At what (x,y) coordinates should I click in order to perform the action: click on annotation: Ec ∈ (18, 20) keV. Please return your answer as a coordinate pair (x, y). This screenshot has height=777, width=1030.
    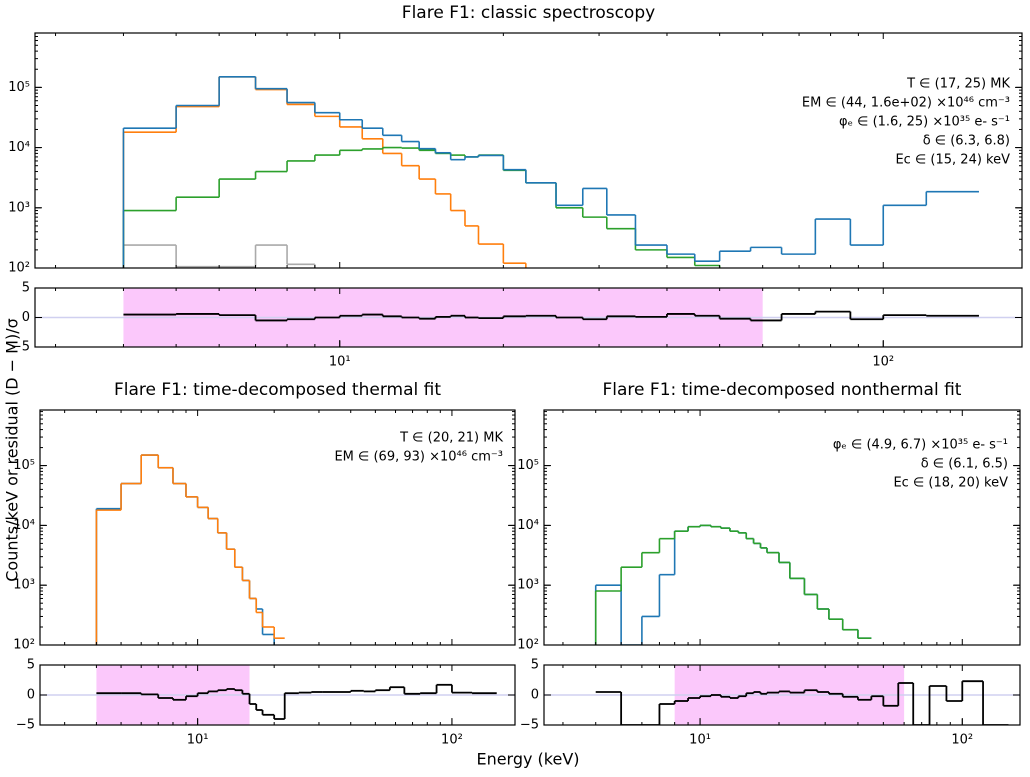
    Looking at the image, I should click on (950, 483).